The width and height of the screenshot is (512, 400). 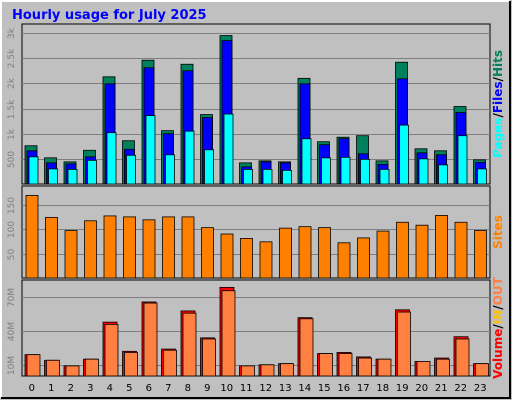 What do you see at coordinates (12, 134) in the screenshot?
I see `hits-files-pages-ytick-label: 1k` at bounding box center [12, 134].